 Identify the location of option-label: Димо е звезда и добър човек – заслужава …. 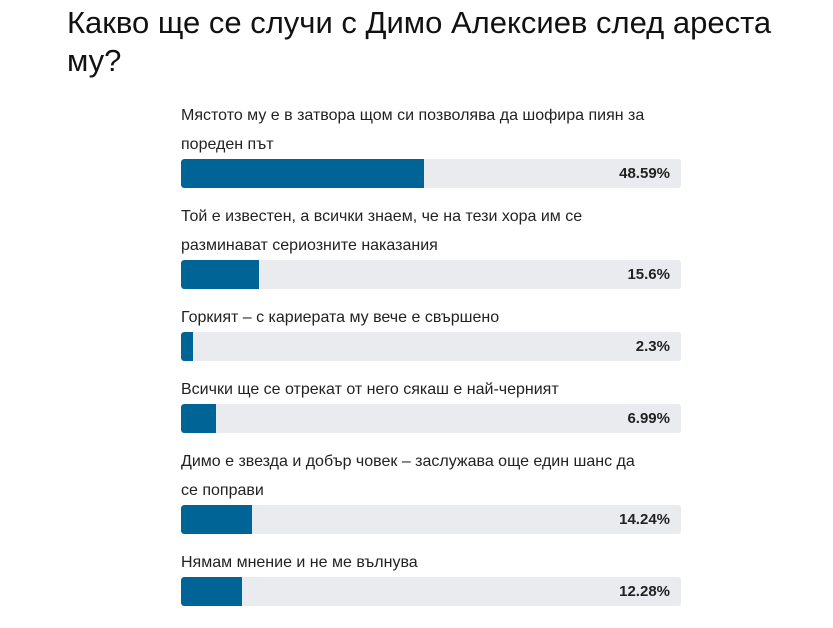
(408, 476).